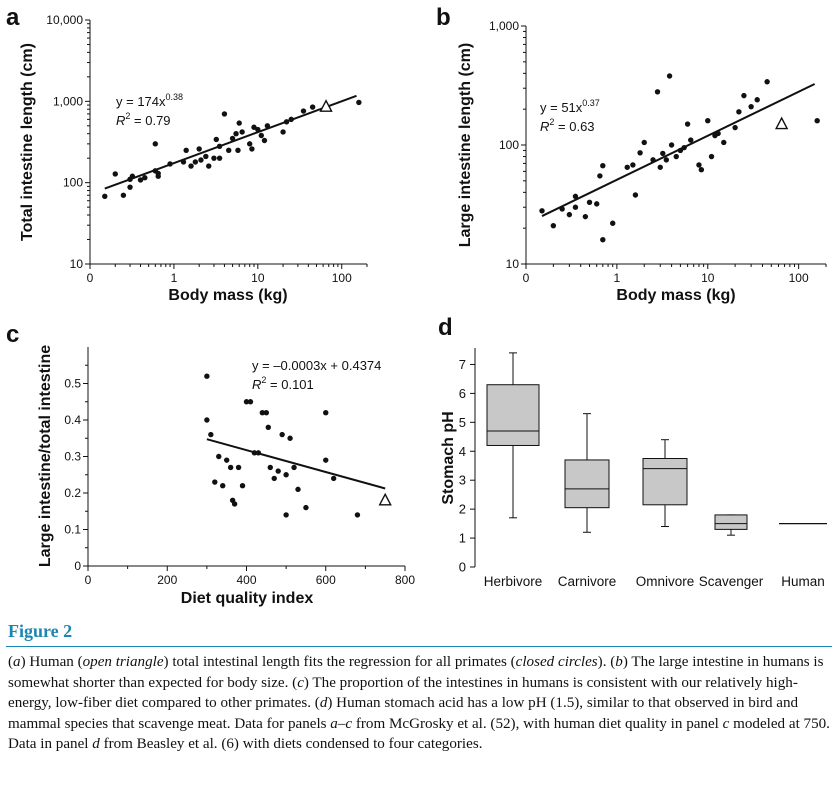 This screenshot has height=792, width=839. I want to click on r-squared-label: R2 = 0.101, so click(283, 383).